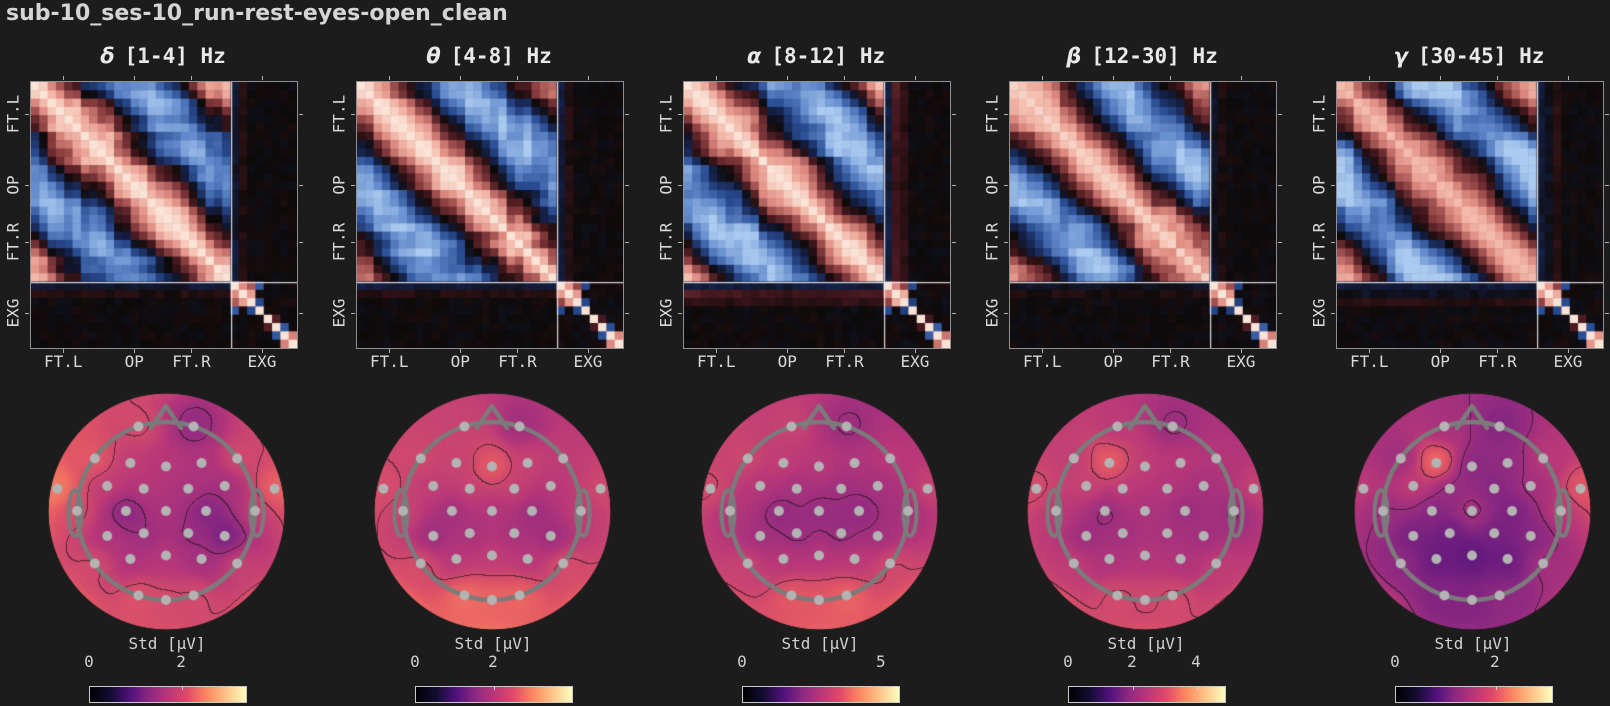 The height and width of the screenshot is (706, 1610). I want to click on band-range: [4-8] Hz, so click(501, 56).